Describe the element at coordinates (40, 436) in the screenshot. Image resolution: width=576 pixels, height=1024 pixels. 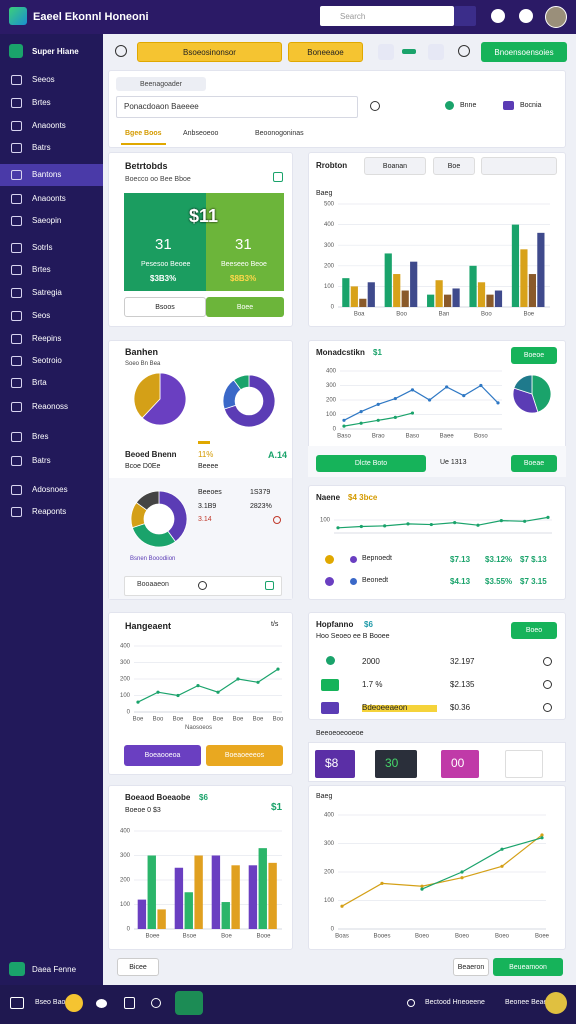
I see `nav-item: Bres` at that location.